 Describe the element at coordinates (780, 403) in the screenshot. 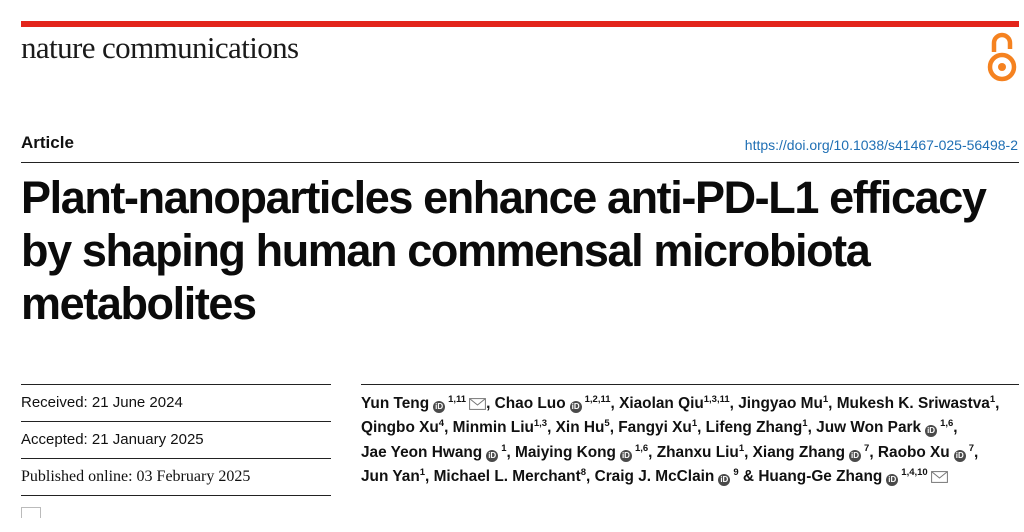

I see `author-name: Jingyao Mu` at that location.